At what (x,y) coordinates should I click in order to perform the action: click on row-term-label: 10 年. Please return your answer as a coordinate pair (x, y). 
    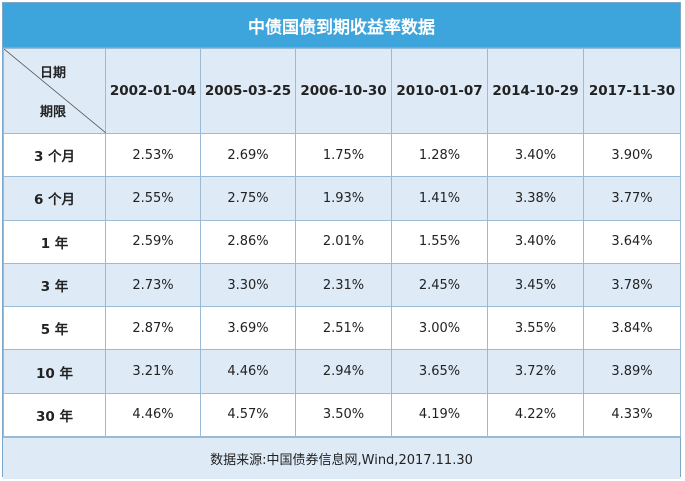
    Looking at the image, I should click on (54, 371).